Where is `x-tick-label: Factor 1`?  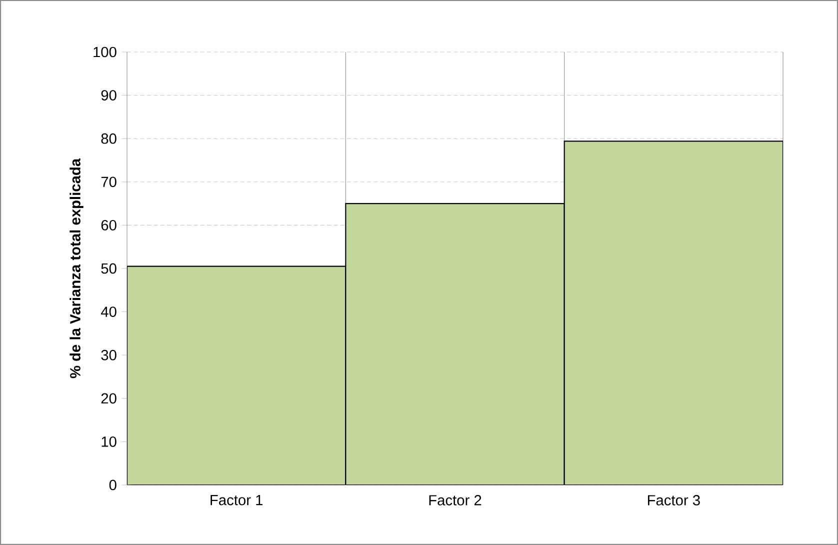
x-tick-label: Factor 1 is located at coordinates (236, 500).